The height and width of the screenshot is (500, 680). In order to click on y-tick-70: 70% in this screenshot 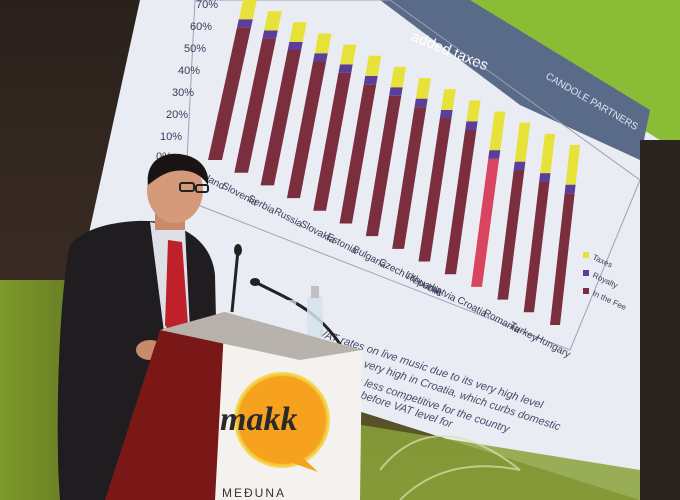, I will do `click(207, 5)`.